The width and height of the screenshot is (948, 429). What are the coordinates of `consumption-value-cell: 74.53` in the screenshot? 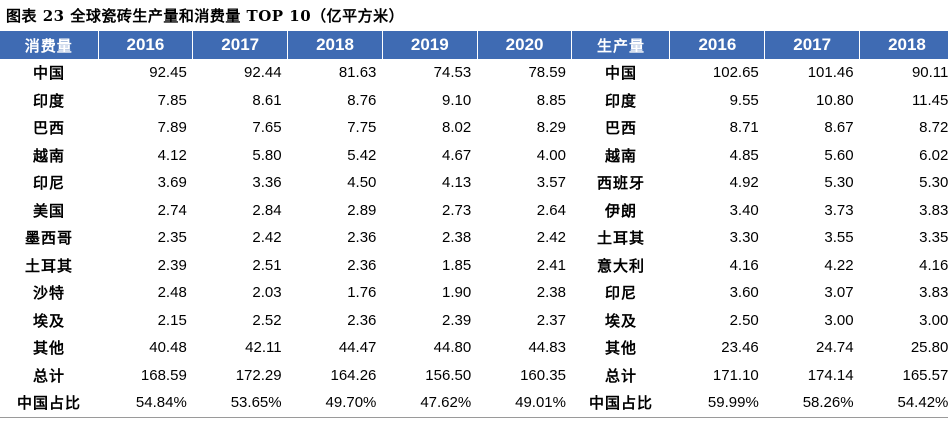 It's located at (452, 73).